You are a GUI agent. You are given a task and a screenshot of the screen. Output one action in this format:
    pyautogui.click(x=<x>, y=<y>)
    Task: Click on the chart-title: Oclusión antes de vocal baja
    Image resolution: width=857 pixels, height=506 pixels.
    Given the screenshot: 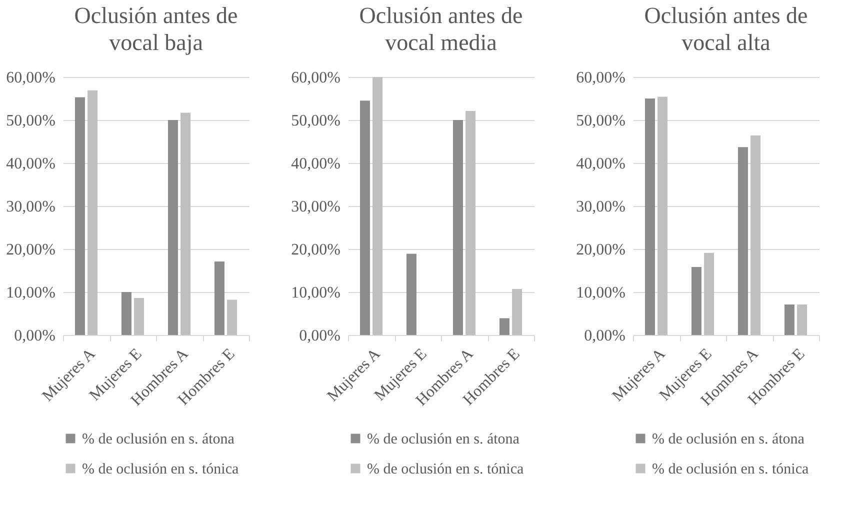 What is the action you would take?
    pyautogui.click(x=156, y=29)
    